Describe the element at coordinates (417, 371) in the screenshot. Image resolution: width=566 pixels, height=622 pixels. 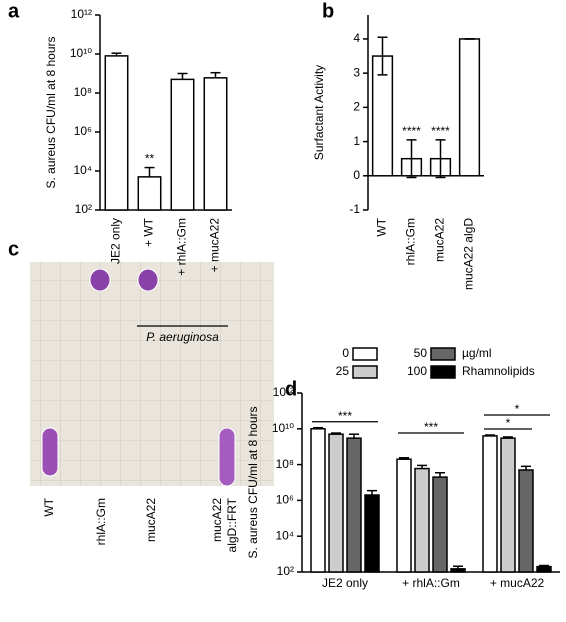
I see `legend-label: 100` at that location.